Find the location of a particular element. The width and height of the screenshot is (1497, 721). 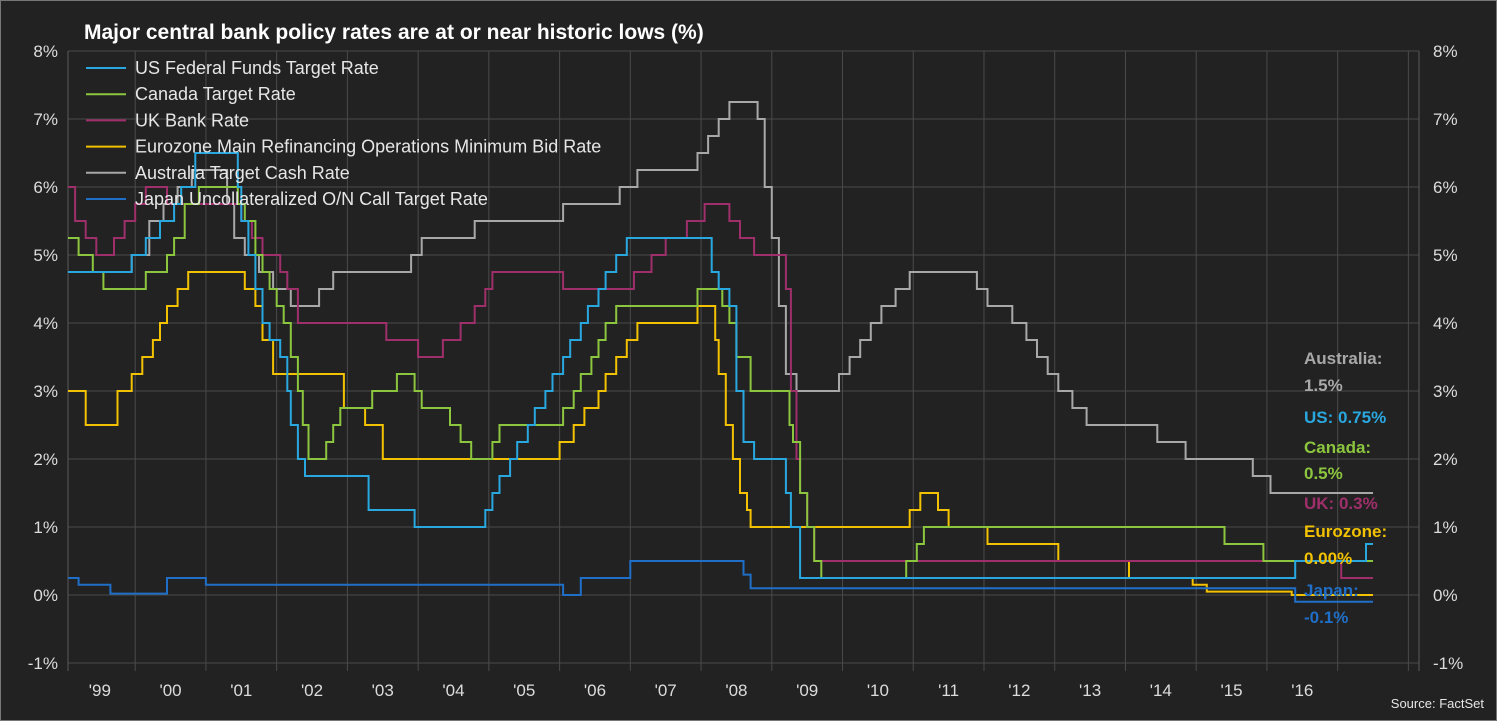

y-tick-right: 2% is located at coordinates (1445, 459).